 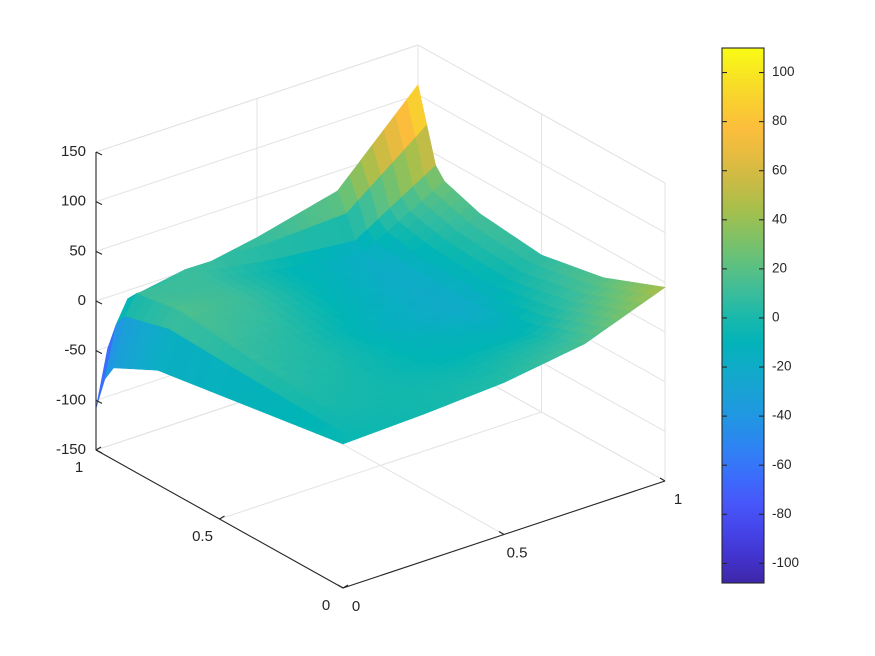 I want to click on colorbar-tick-label: 60, so click(x=779, y=169).